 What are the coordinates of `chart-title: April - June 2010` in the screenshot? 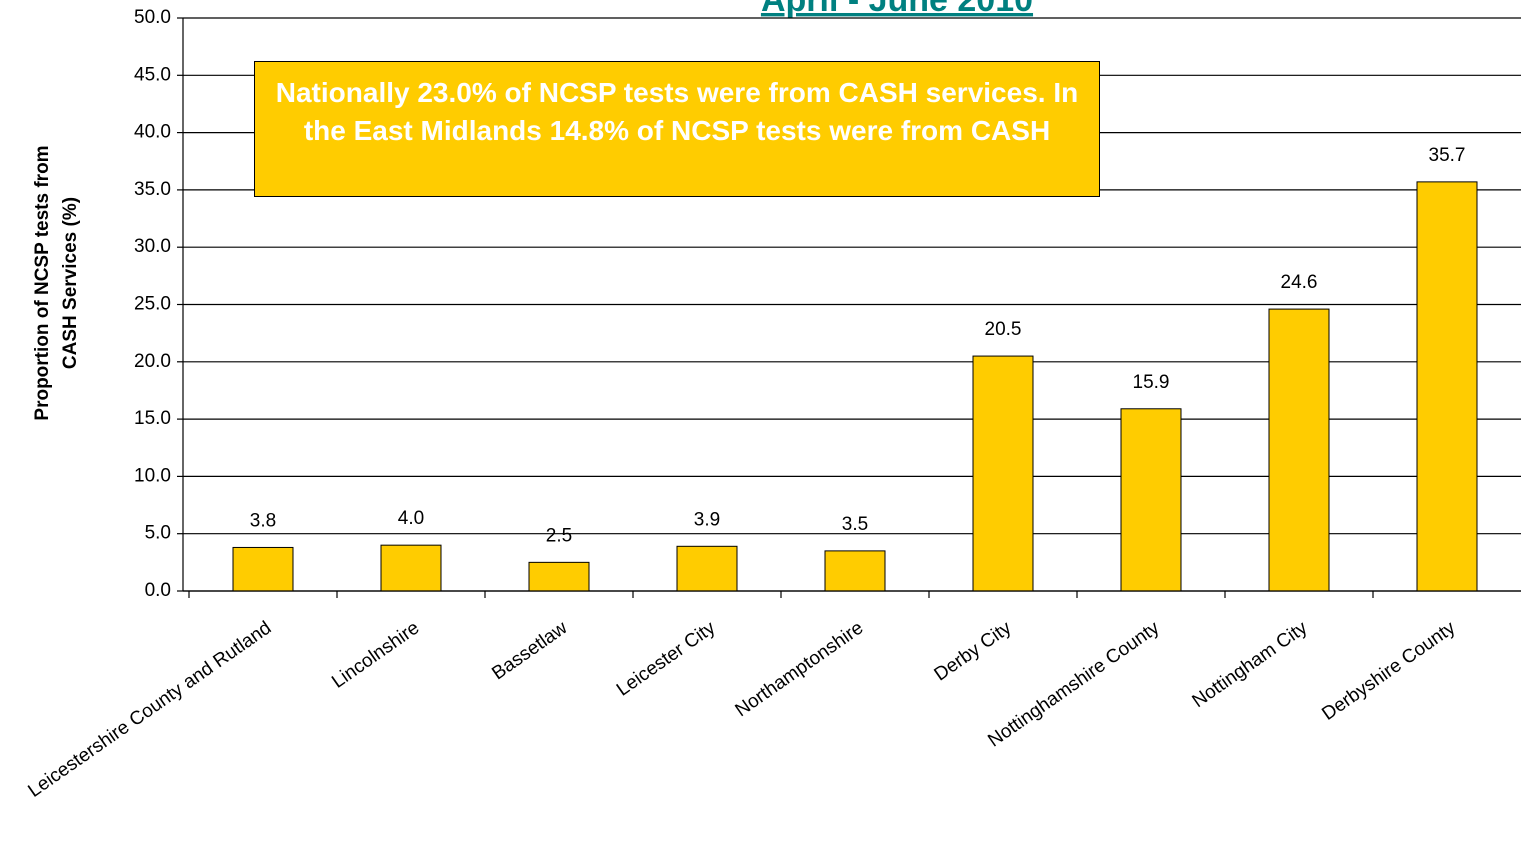 It's located at (897, 9).